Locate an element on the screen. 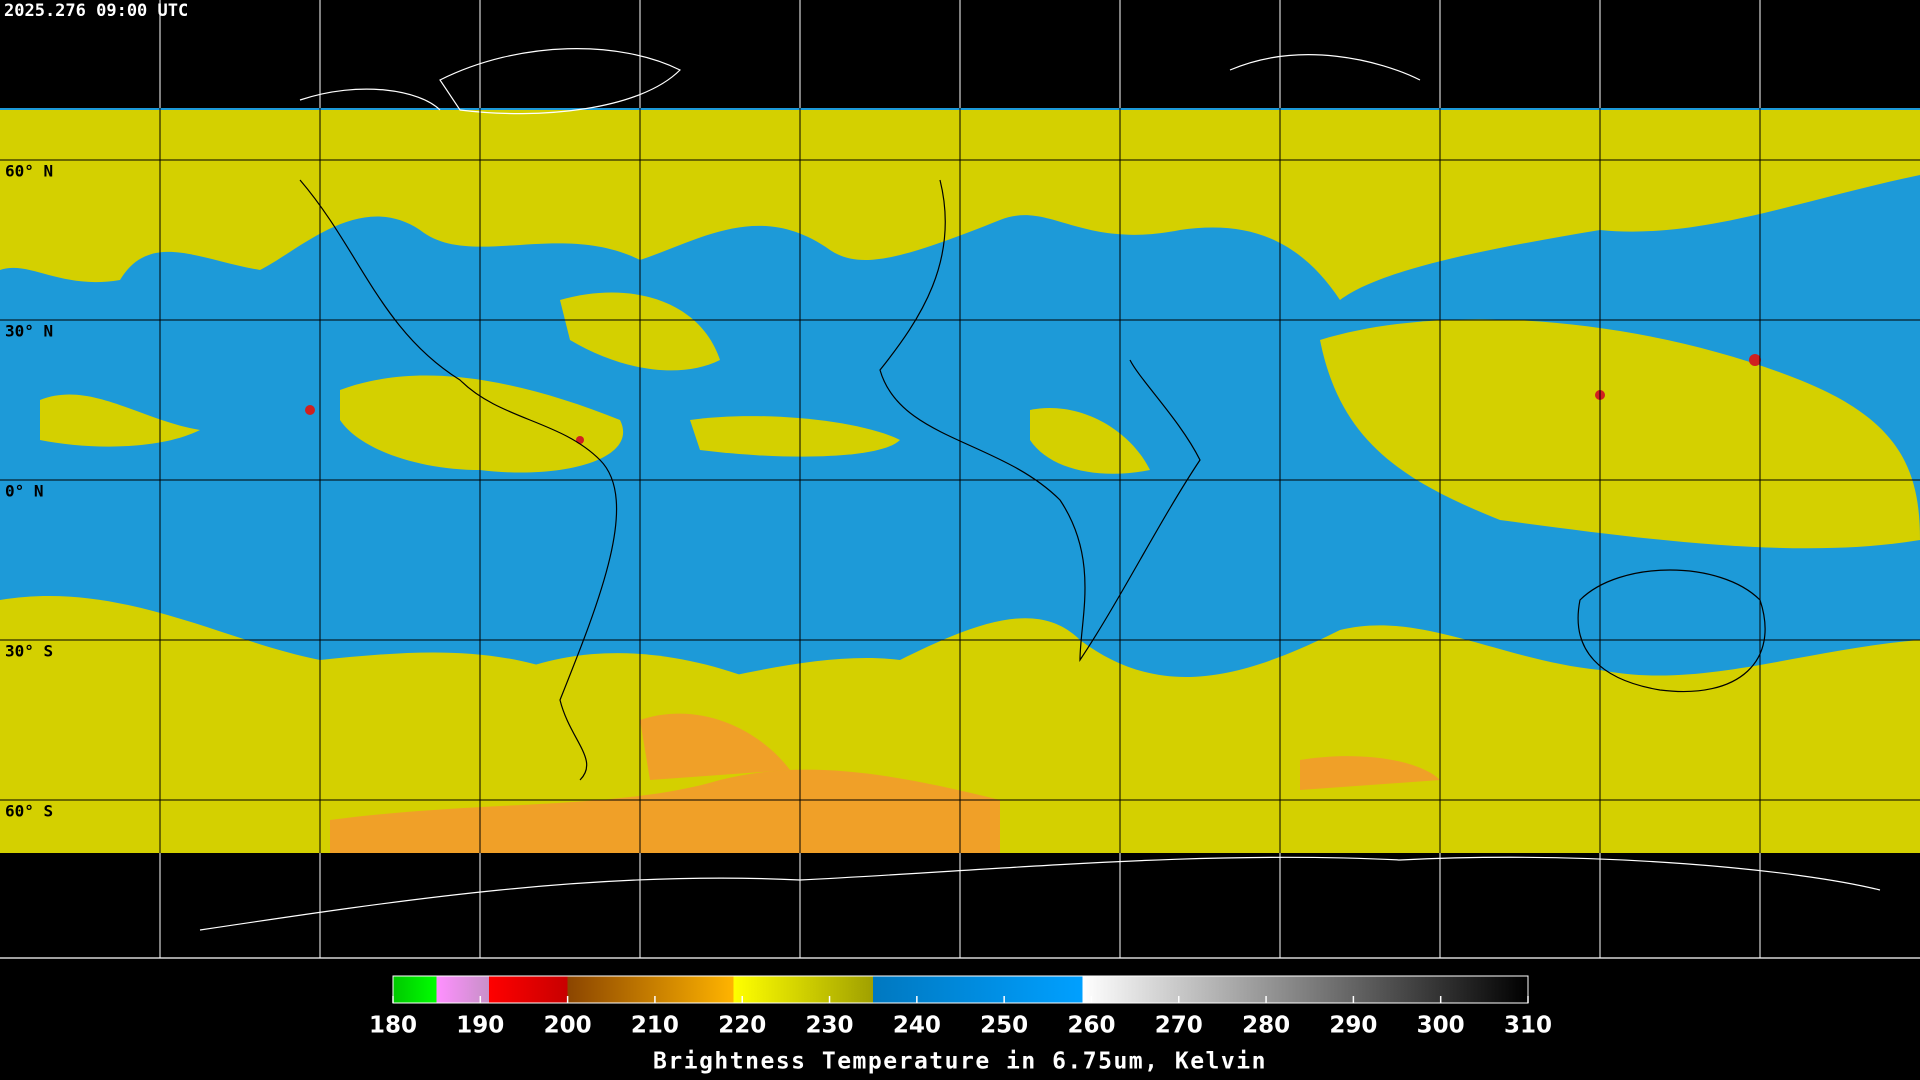  australia-coast is located at coordinates (1671, 631).